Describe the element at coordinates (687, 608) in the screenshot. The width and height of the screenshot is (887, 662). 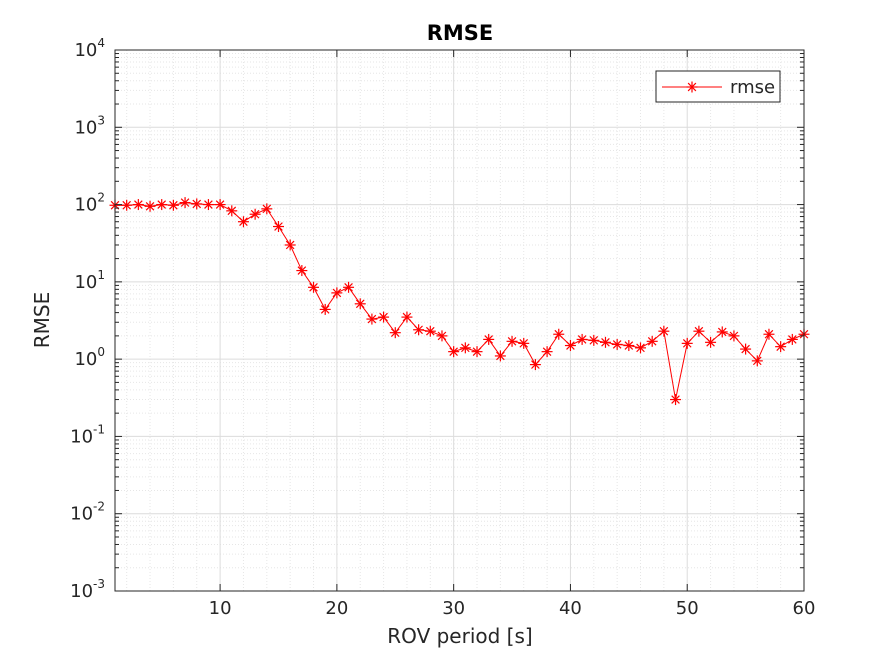
I see `x-tick-label: 50` at that location.